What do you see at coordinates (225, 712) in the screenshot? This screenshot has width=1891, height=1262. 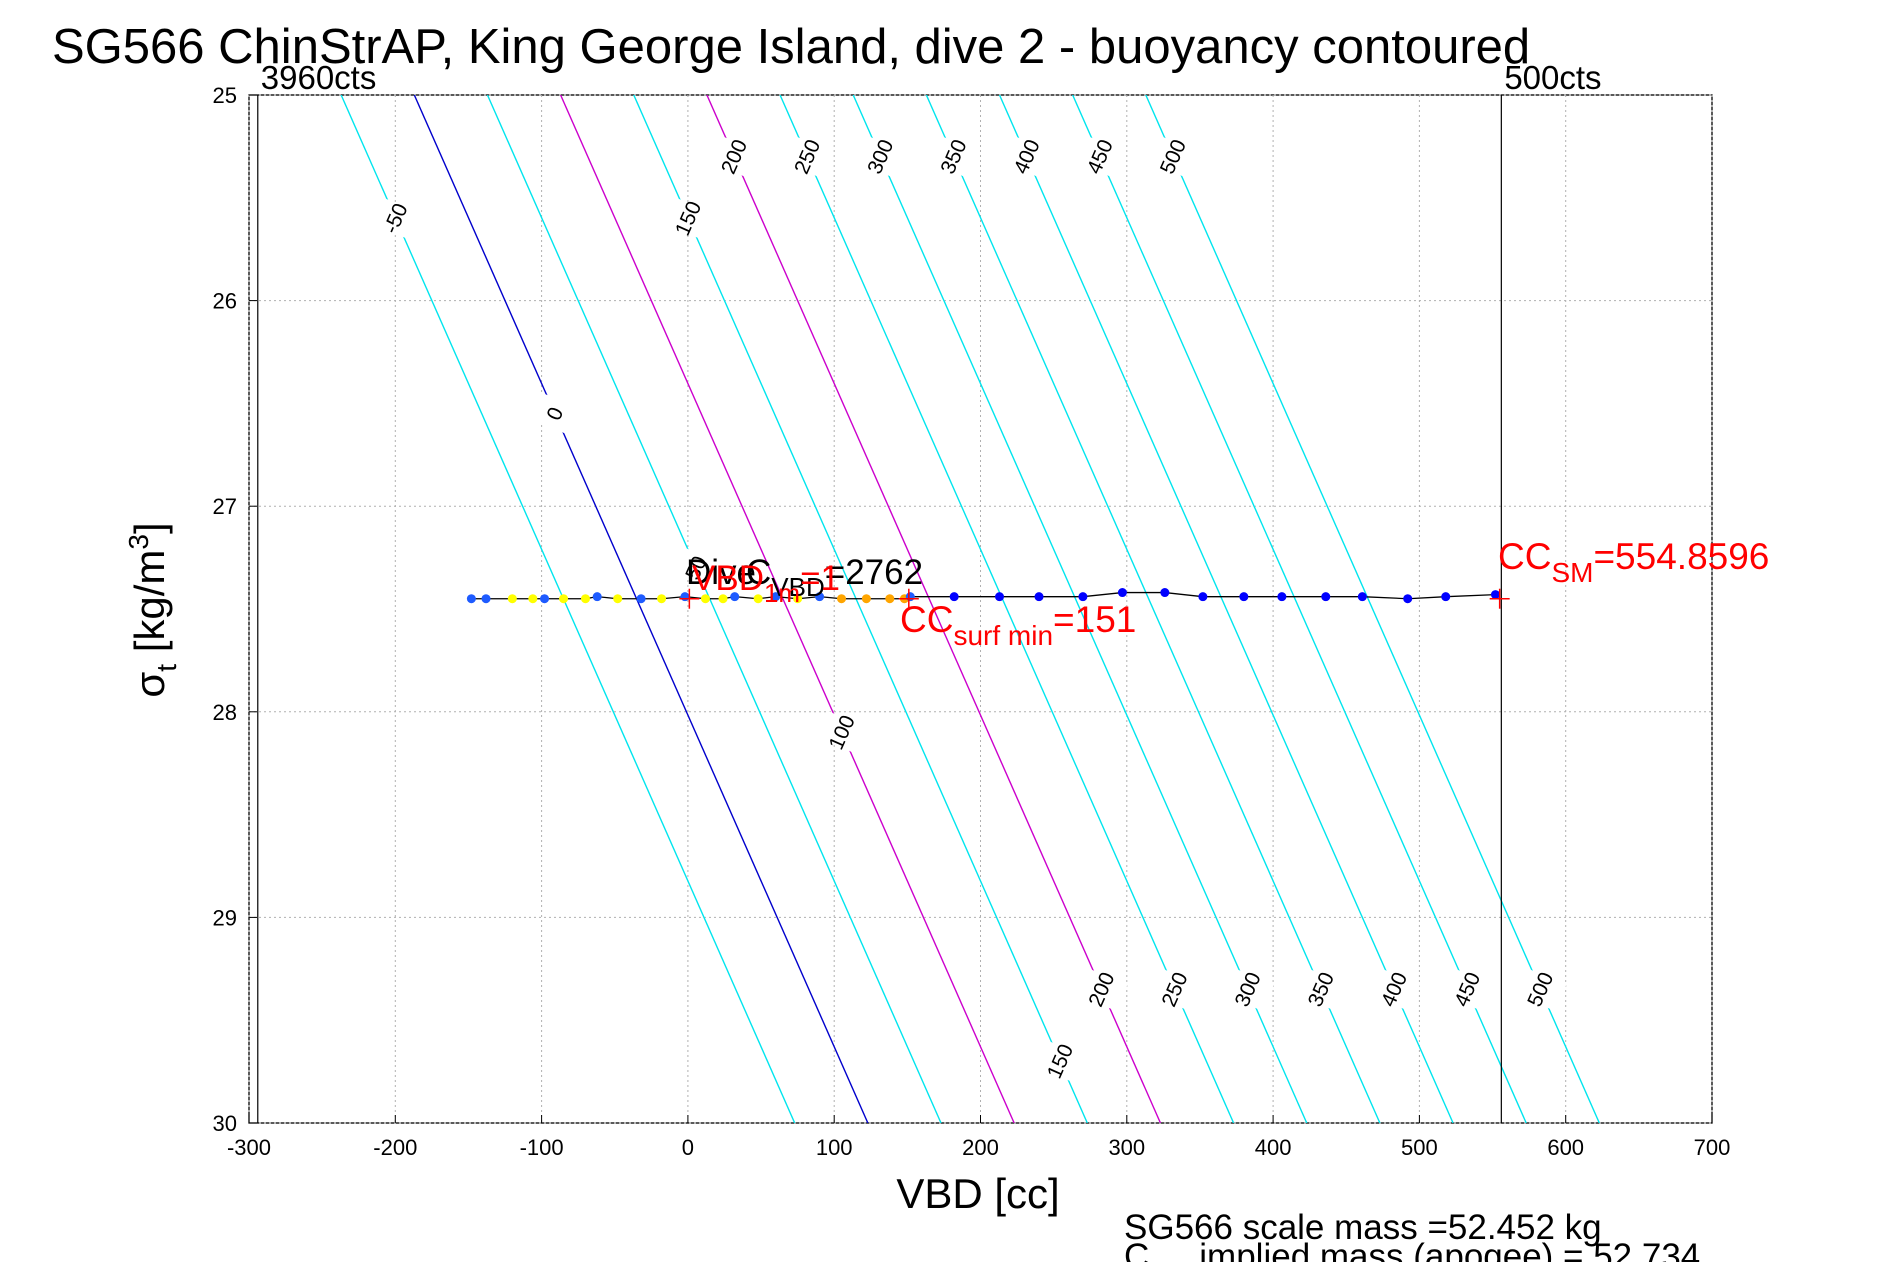 I see `y-tick-label: 28` at bounding box center [225, 712].